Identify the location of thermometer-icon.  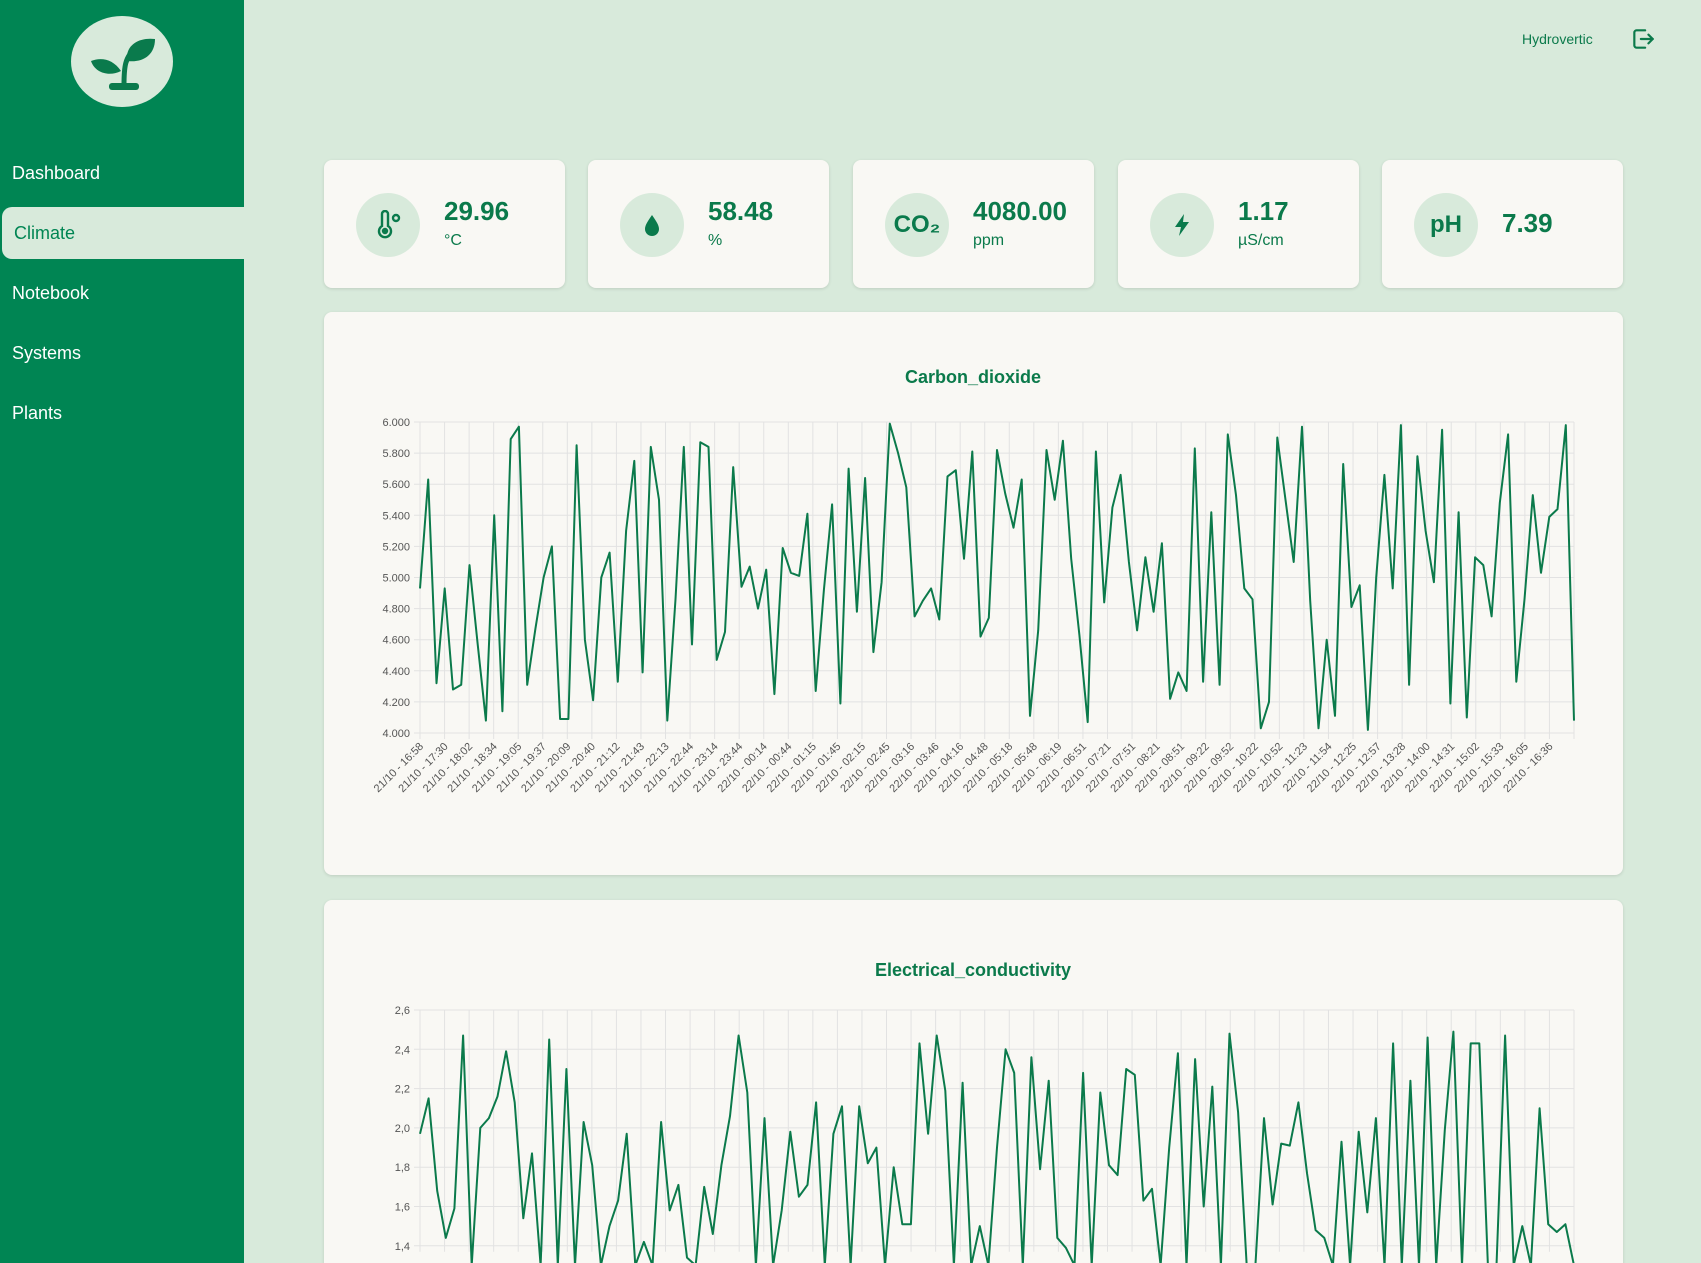
(388, 225).